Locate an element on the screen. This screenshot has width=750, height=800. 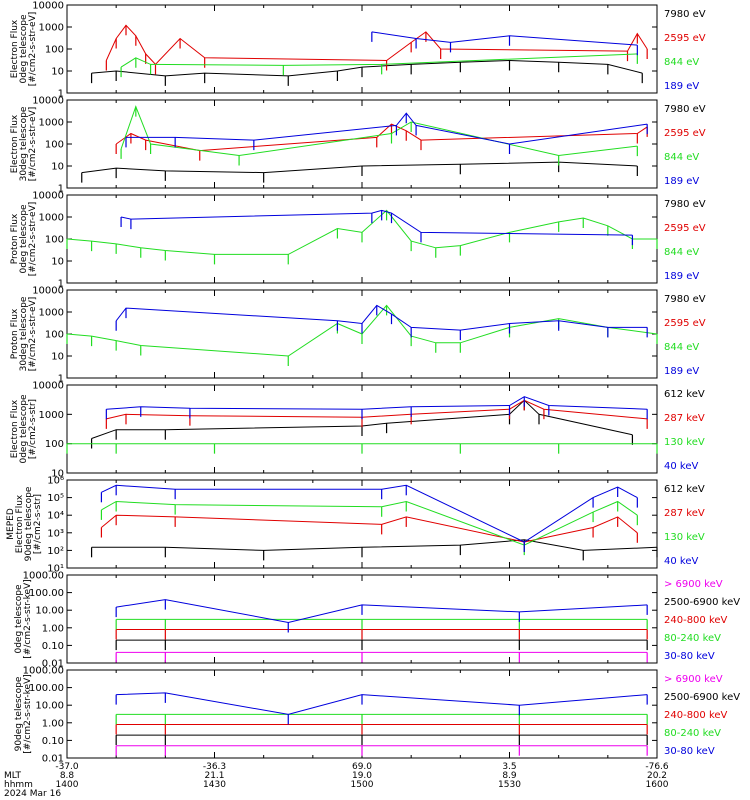
y-axis-label-line: 90deg telescope is located at coordinates (19, 713).